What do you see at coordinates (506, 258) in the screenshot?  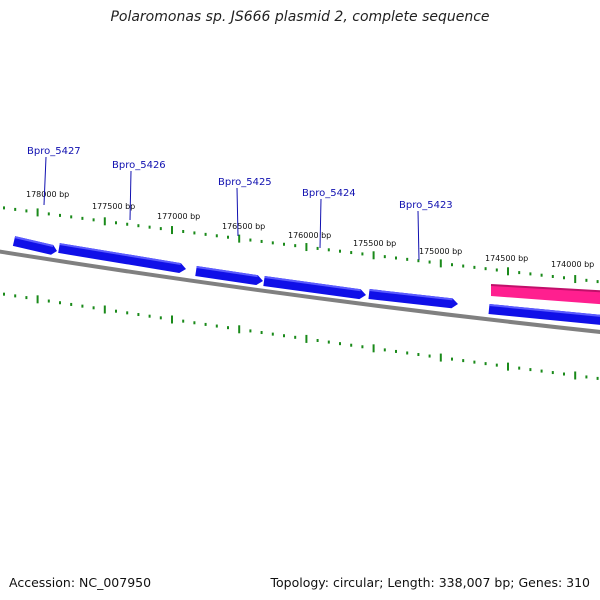 I see `tick-label: 174500 bp` at bounding box center [506, 258].